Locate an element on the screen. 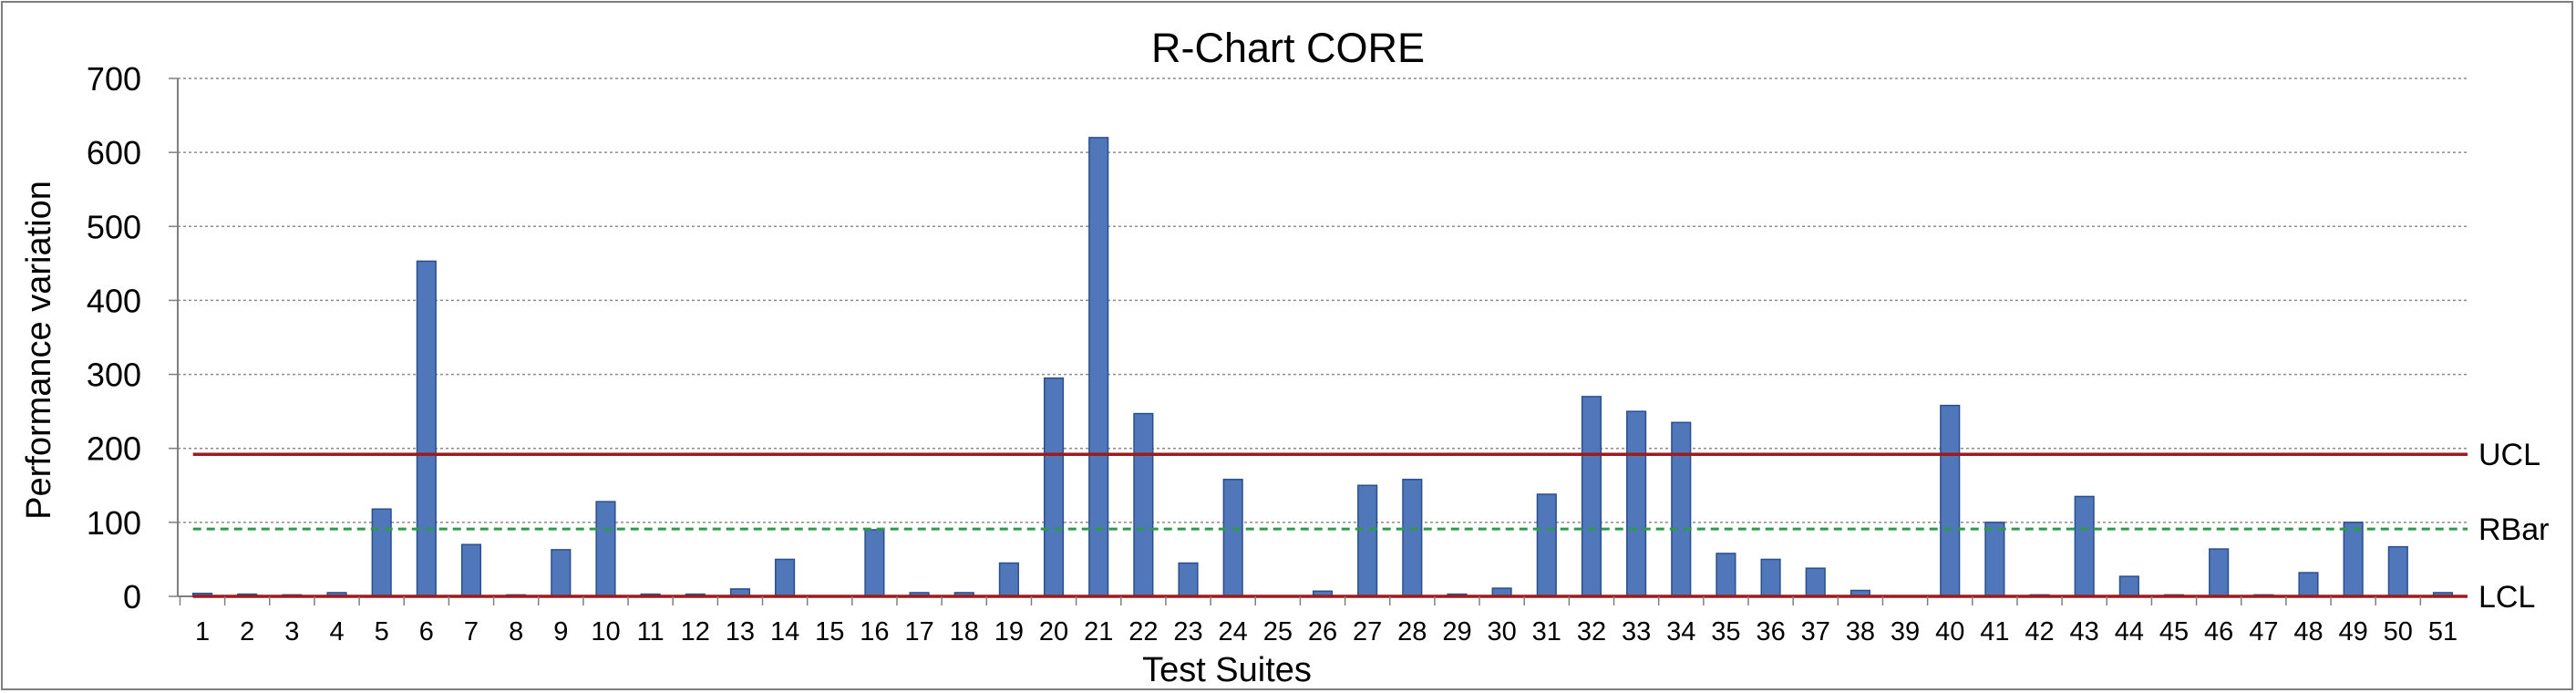  x-tick-label: 47 is located at coordinates (2263, 631).